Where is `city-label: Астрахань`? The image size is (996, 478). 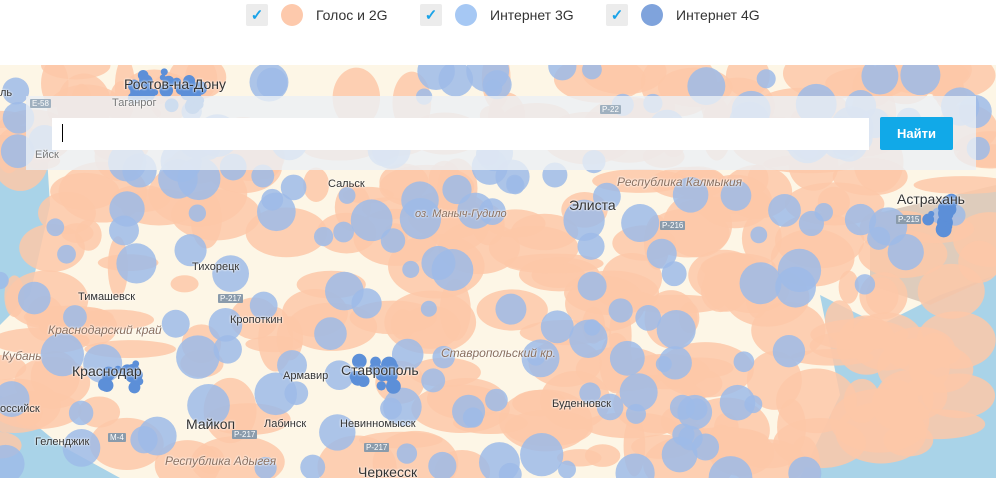
city-label: Астрахань is located at coordinates (931, 199).